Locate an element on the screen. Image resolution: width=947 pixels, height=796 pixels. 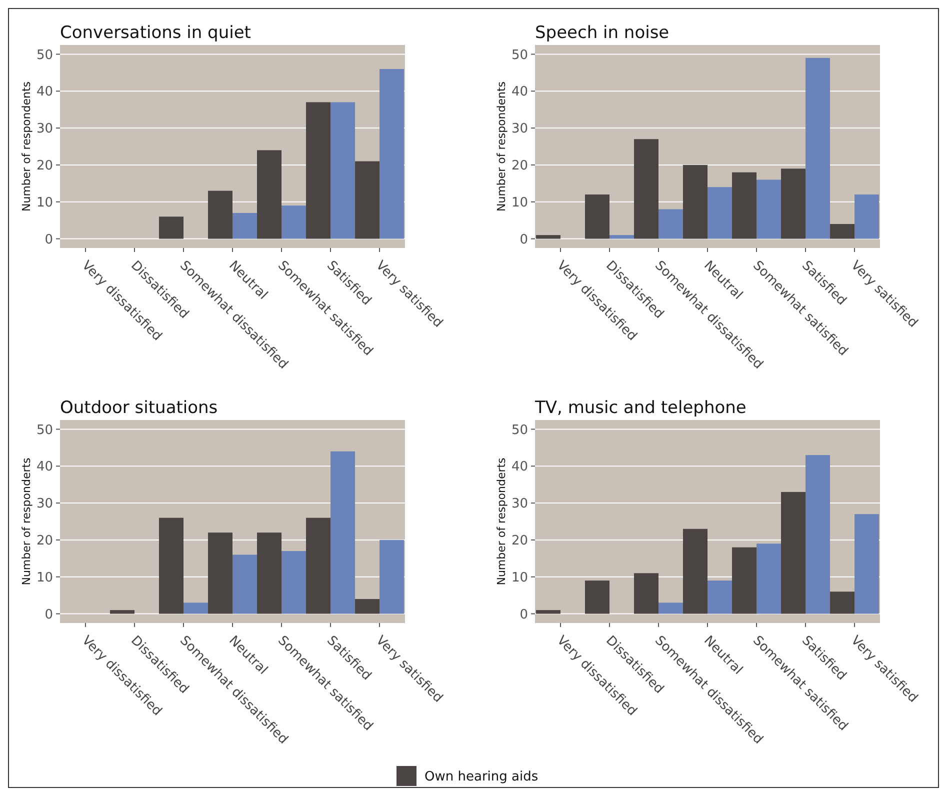
chart-title: Speech in noise is located at coordinates (602, 33).